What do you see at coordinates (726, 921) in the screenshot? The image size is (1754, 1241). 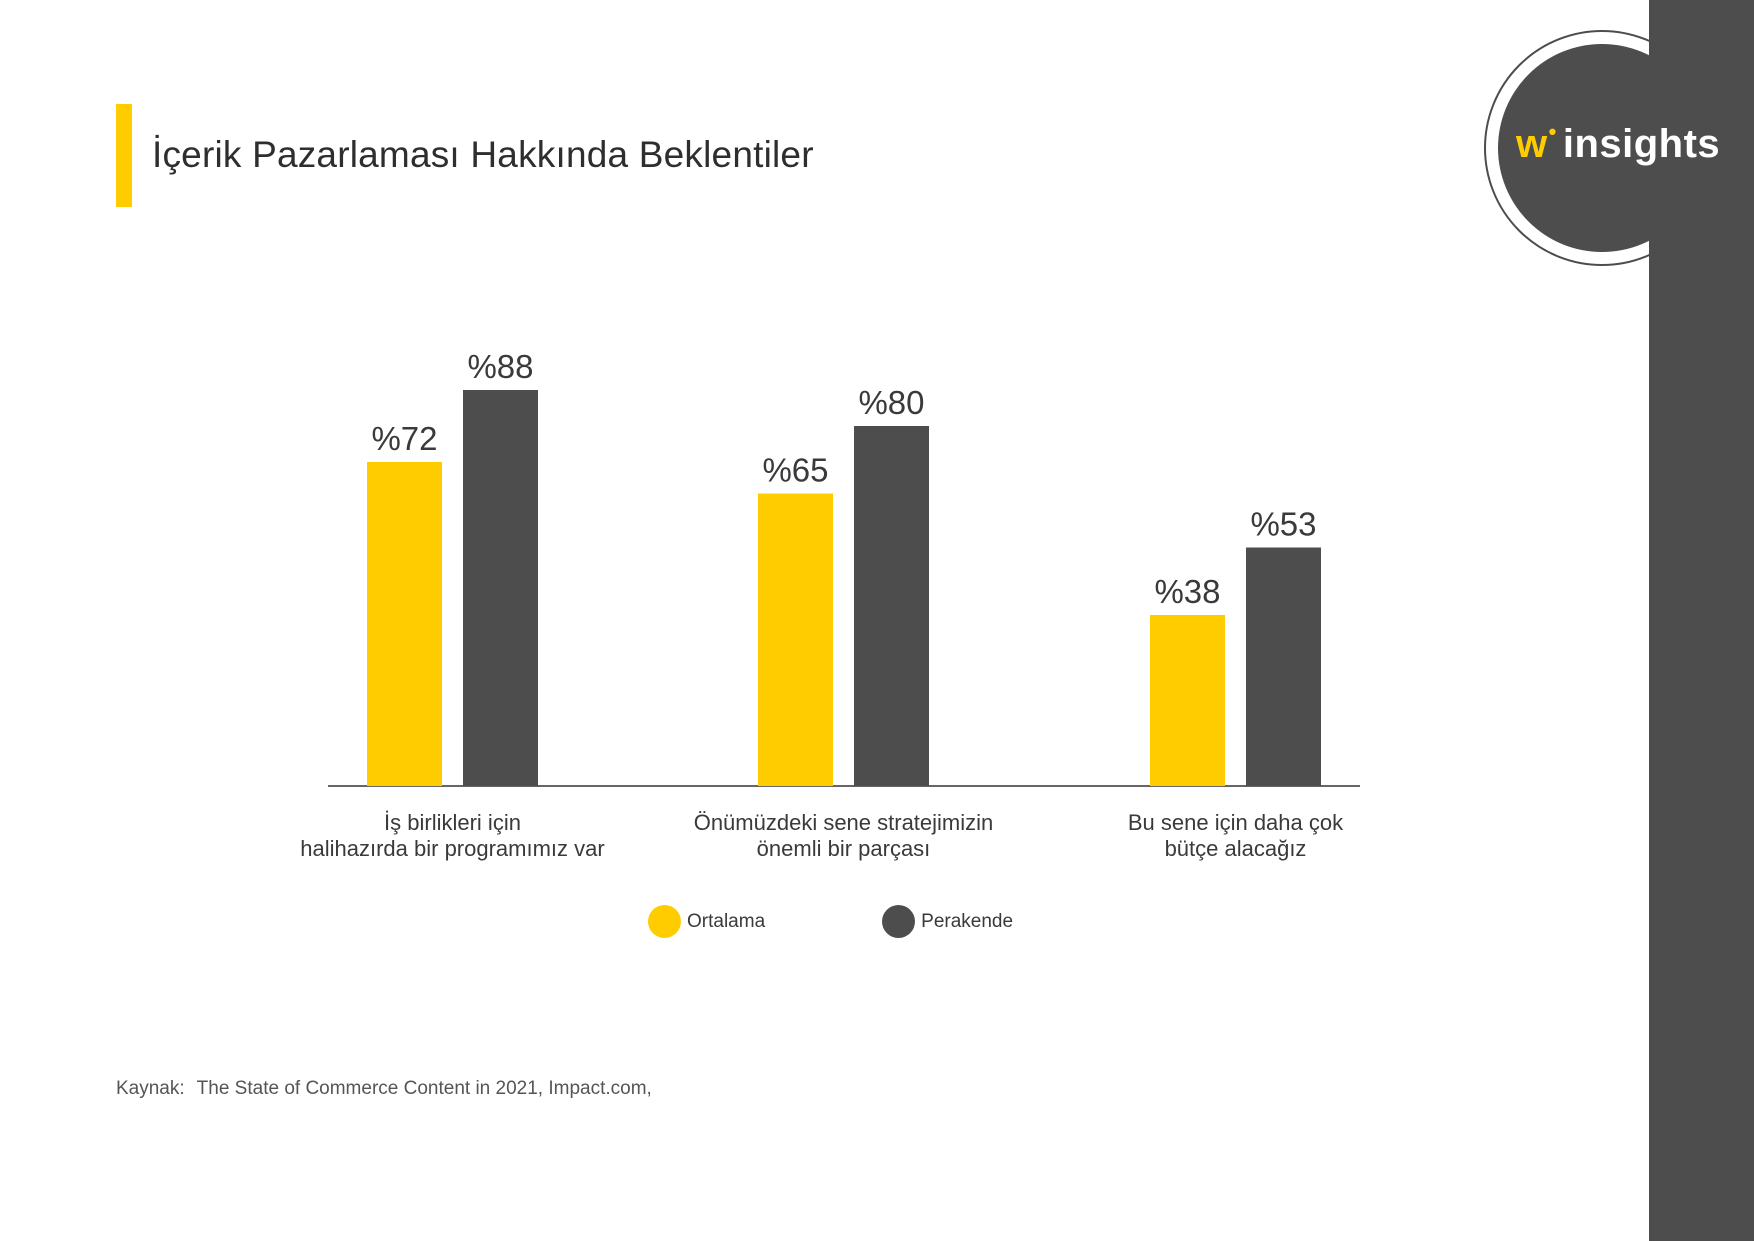 I see `legend-label-ortalama: Ortalama` at bounding box center [726, 921].